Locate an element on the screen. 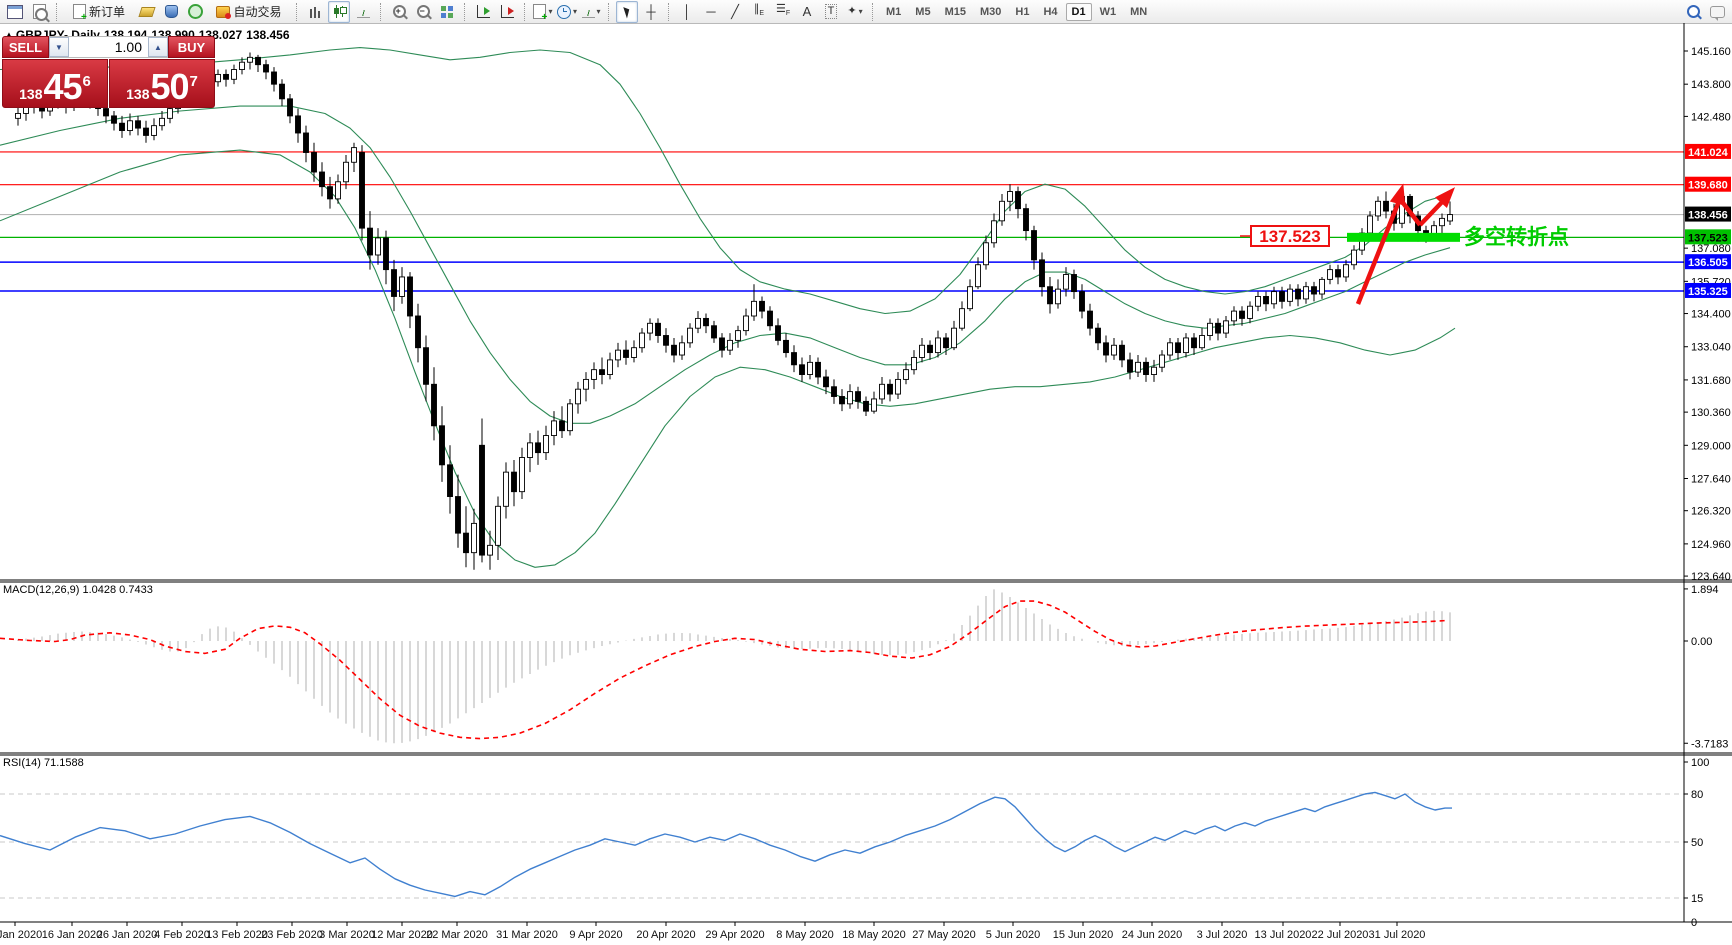 The image size is (1732, 945). svg-text: 27 May 2020 is located at coordinates (944, 935).